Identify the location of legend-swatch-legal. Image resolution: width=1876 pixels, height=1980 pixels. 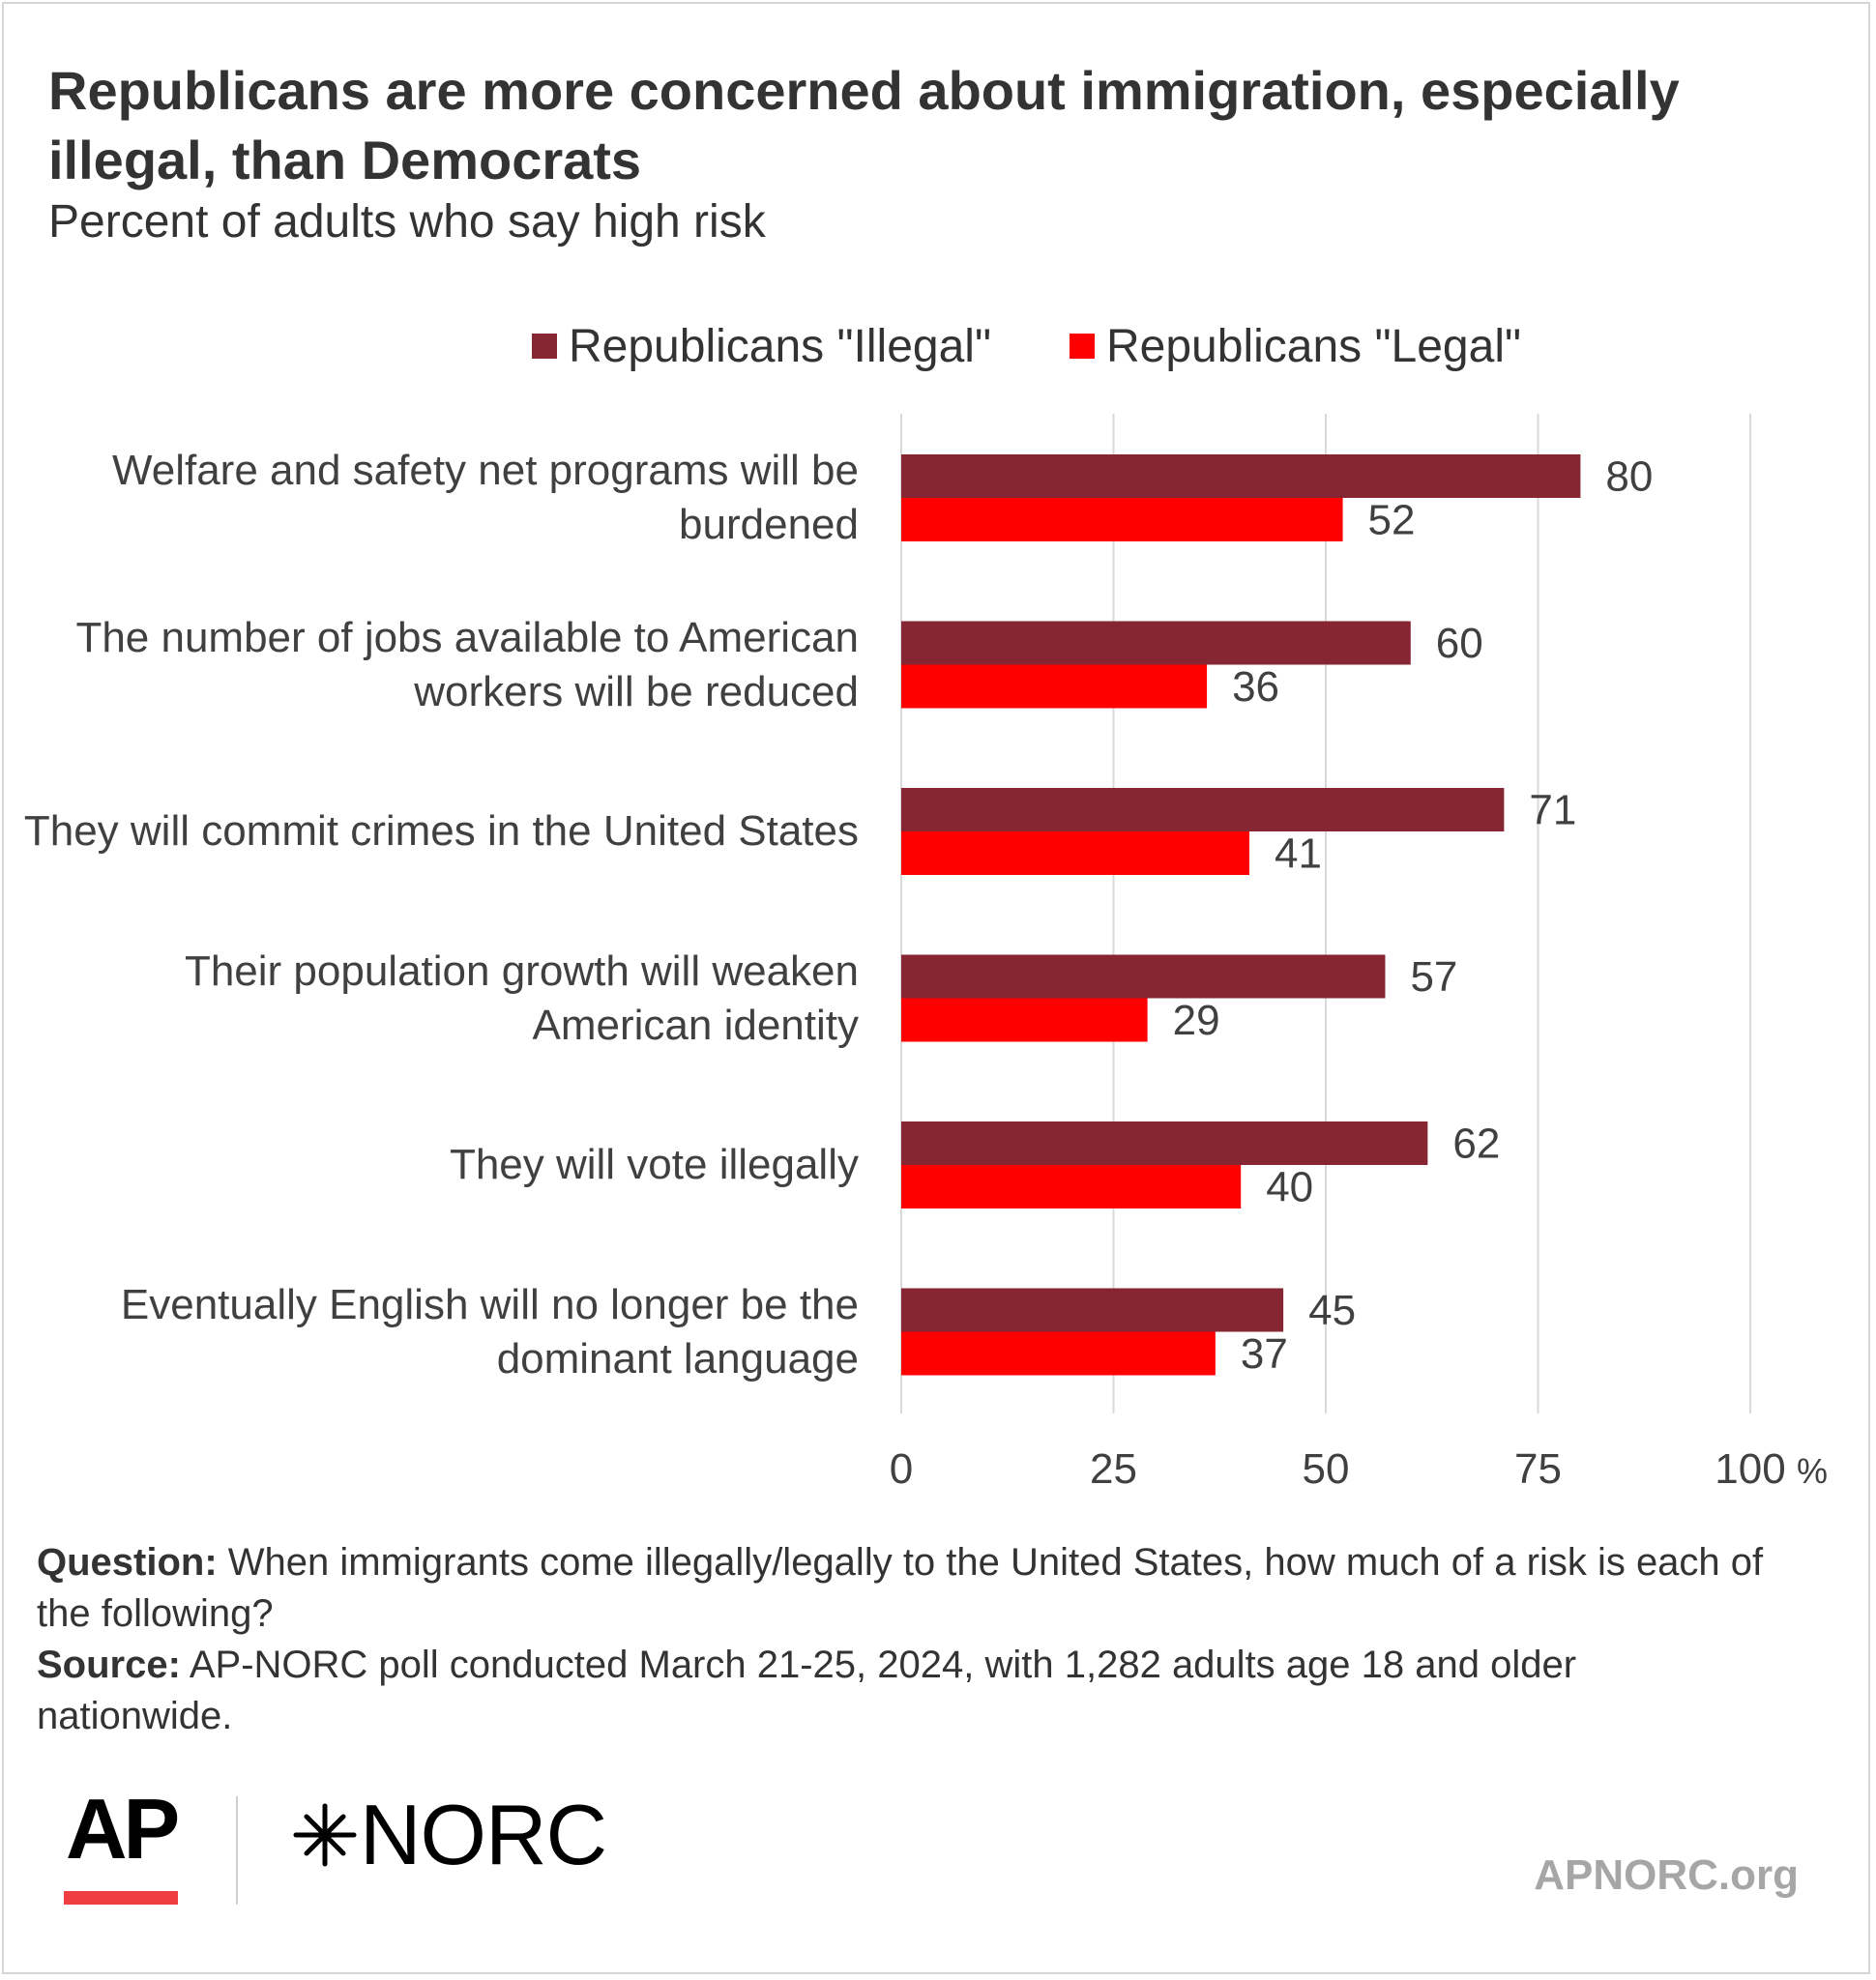
(1082, 346).